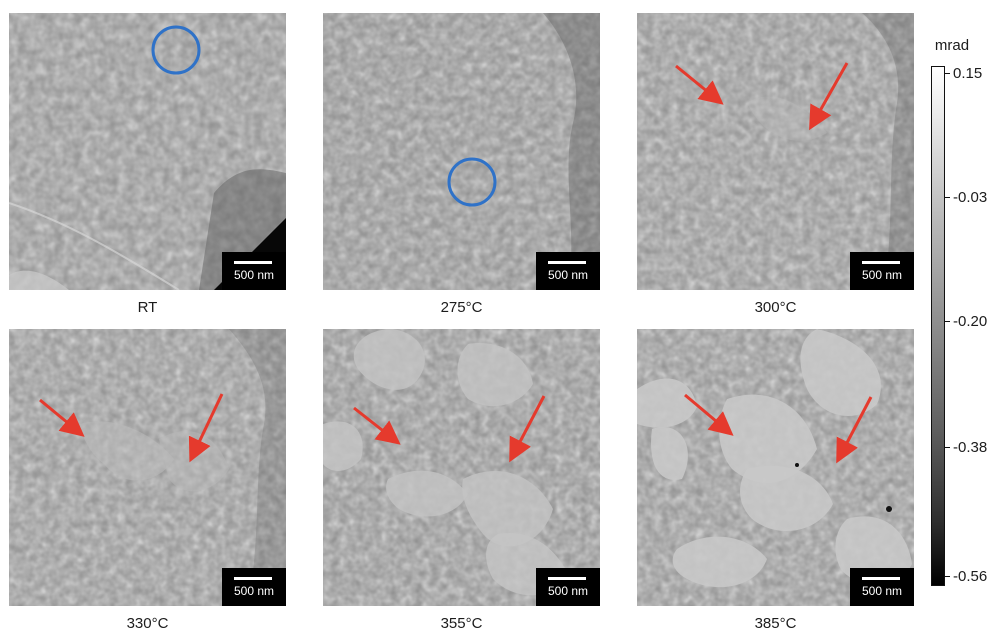  I want to click on colorbar-tick-label: -0.03, so click(970, 197).